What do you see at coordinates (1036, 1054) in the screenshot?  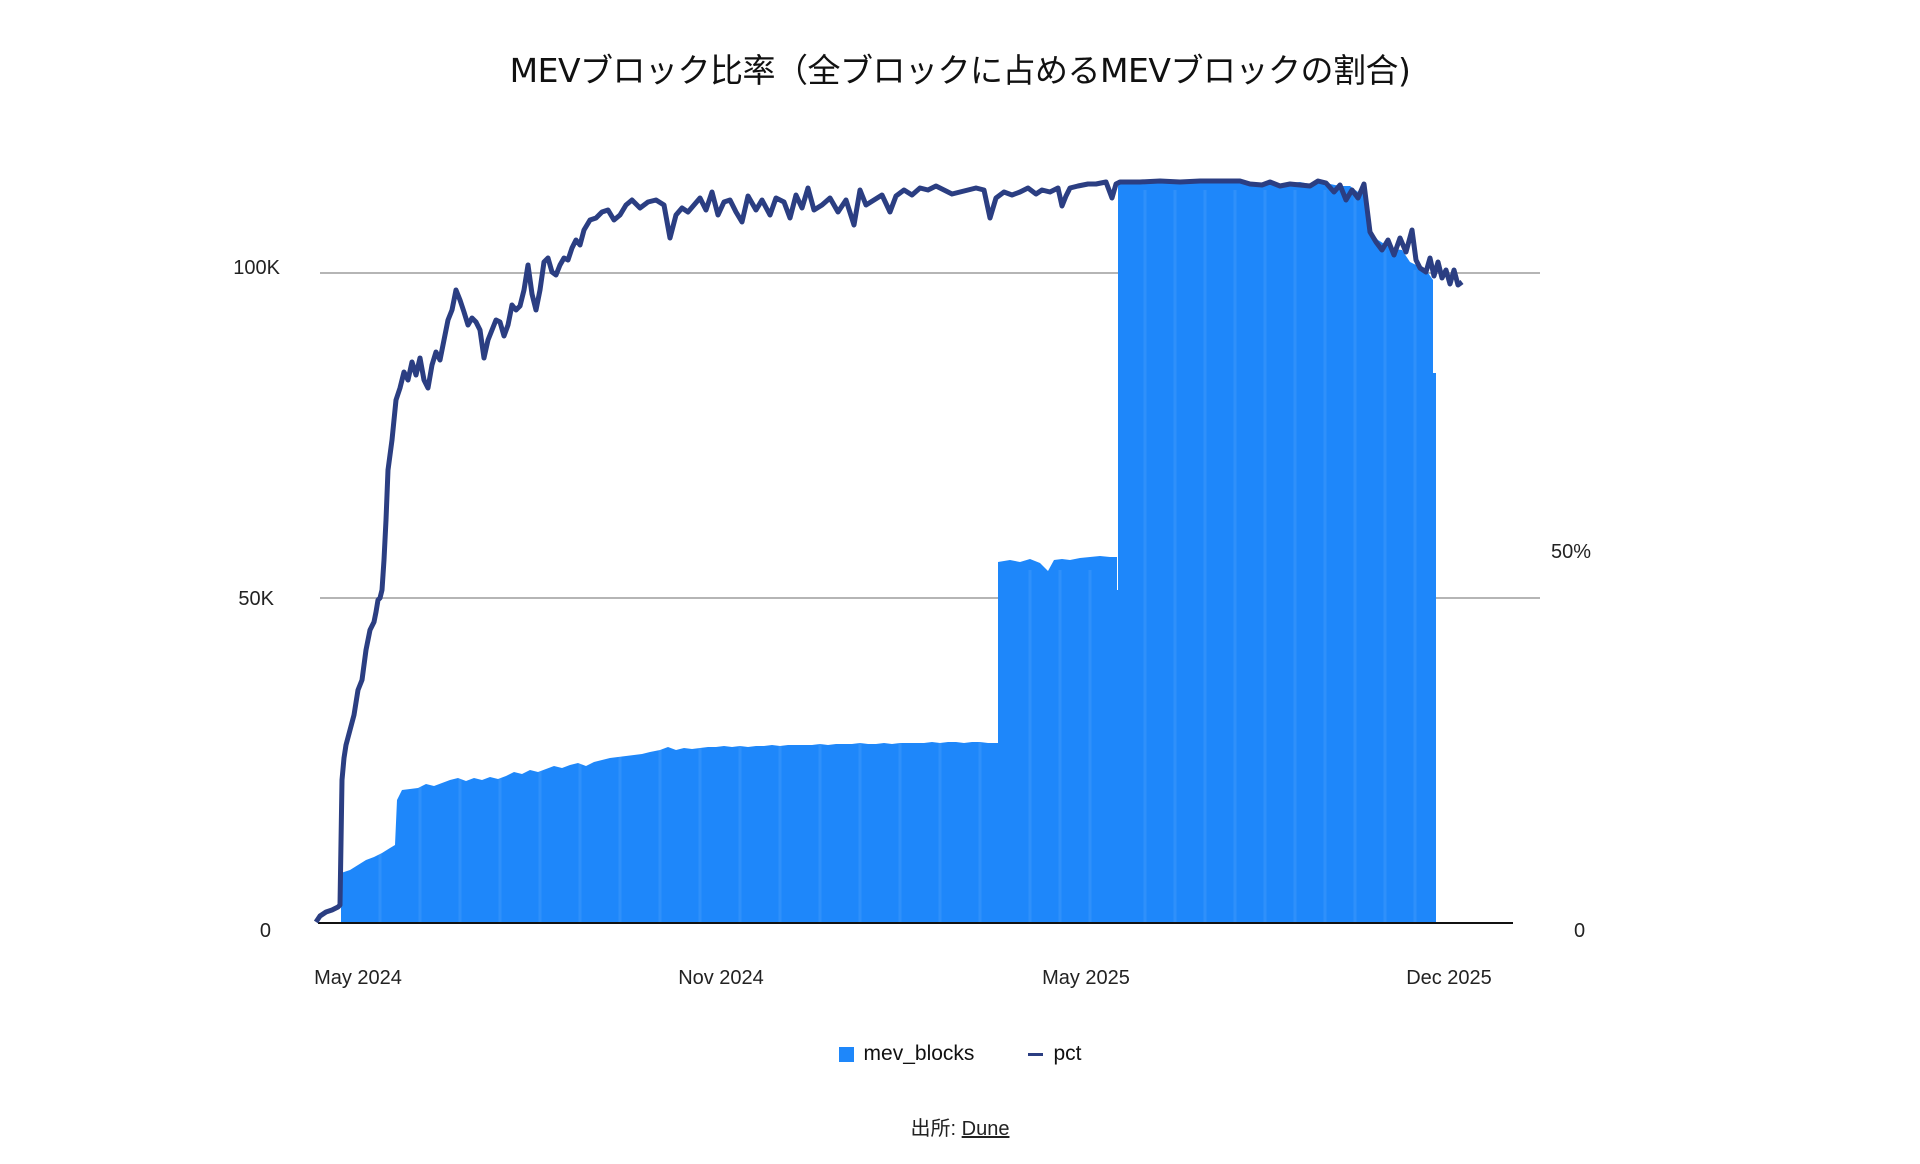 I see `line-swatch-icon` at bounding box center [1036, 1054].